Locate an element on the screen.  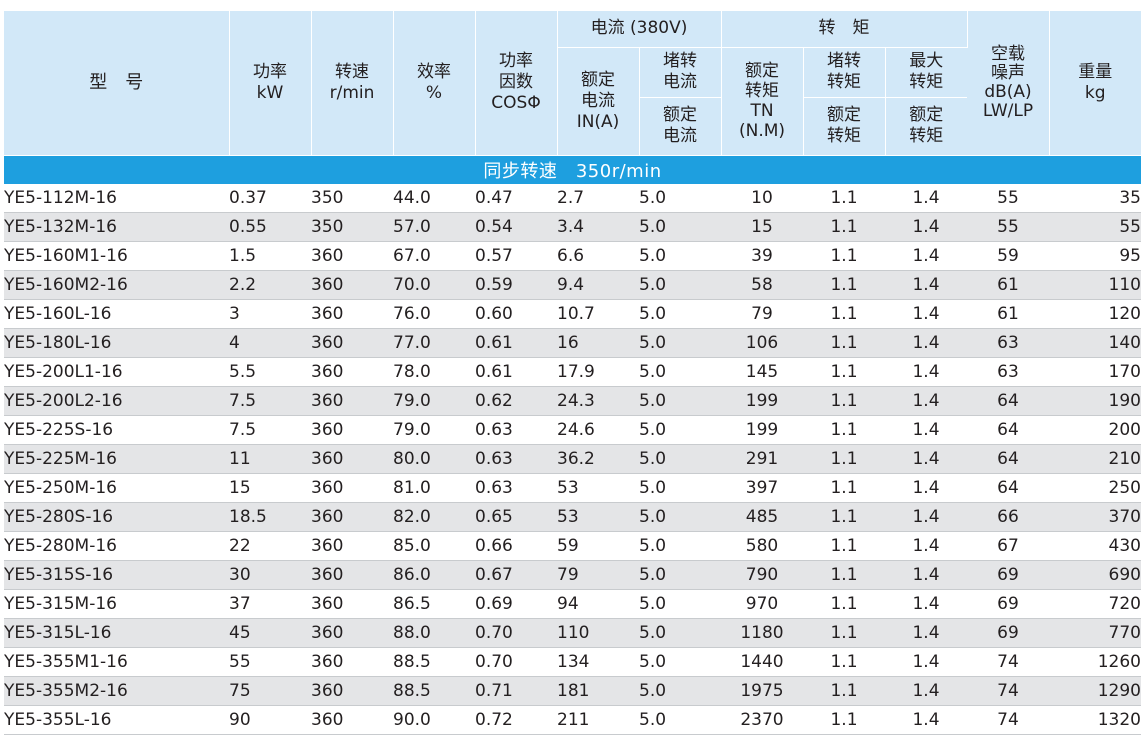
cell-noise: 67 is located at coordinates (1008, 546).